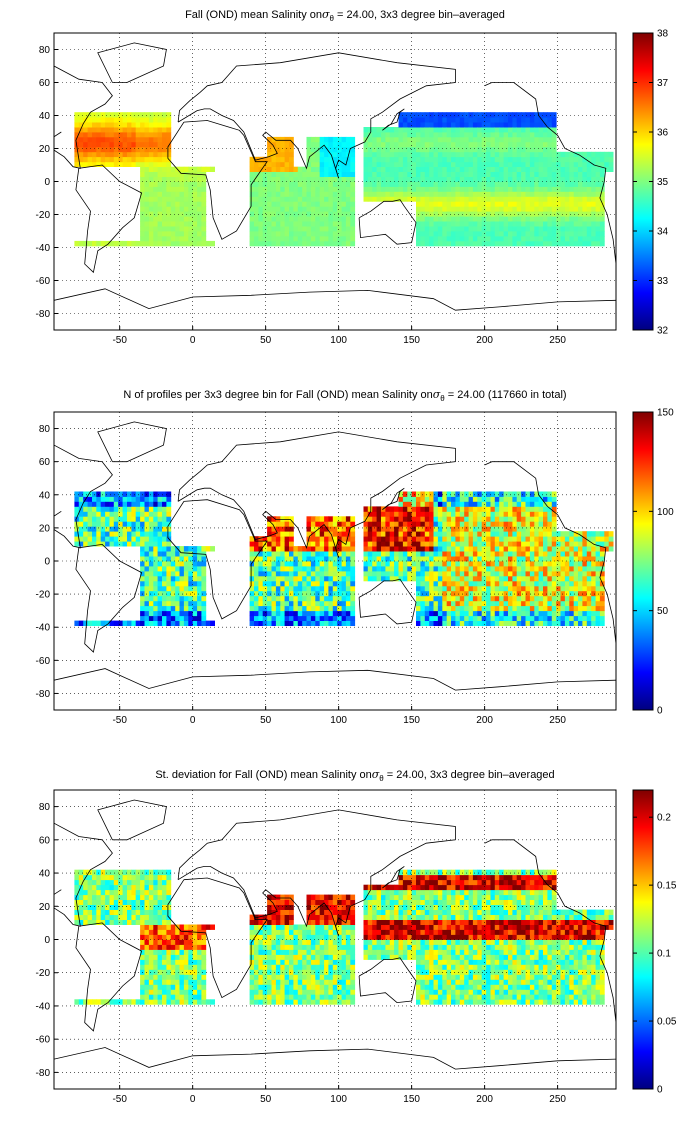  What do you see at coordinates (484, 720) in the screenshot?
I see `x-tick-label: 200` at bounding box center [484, 720].